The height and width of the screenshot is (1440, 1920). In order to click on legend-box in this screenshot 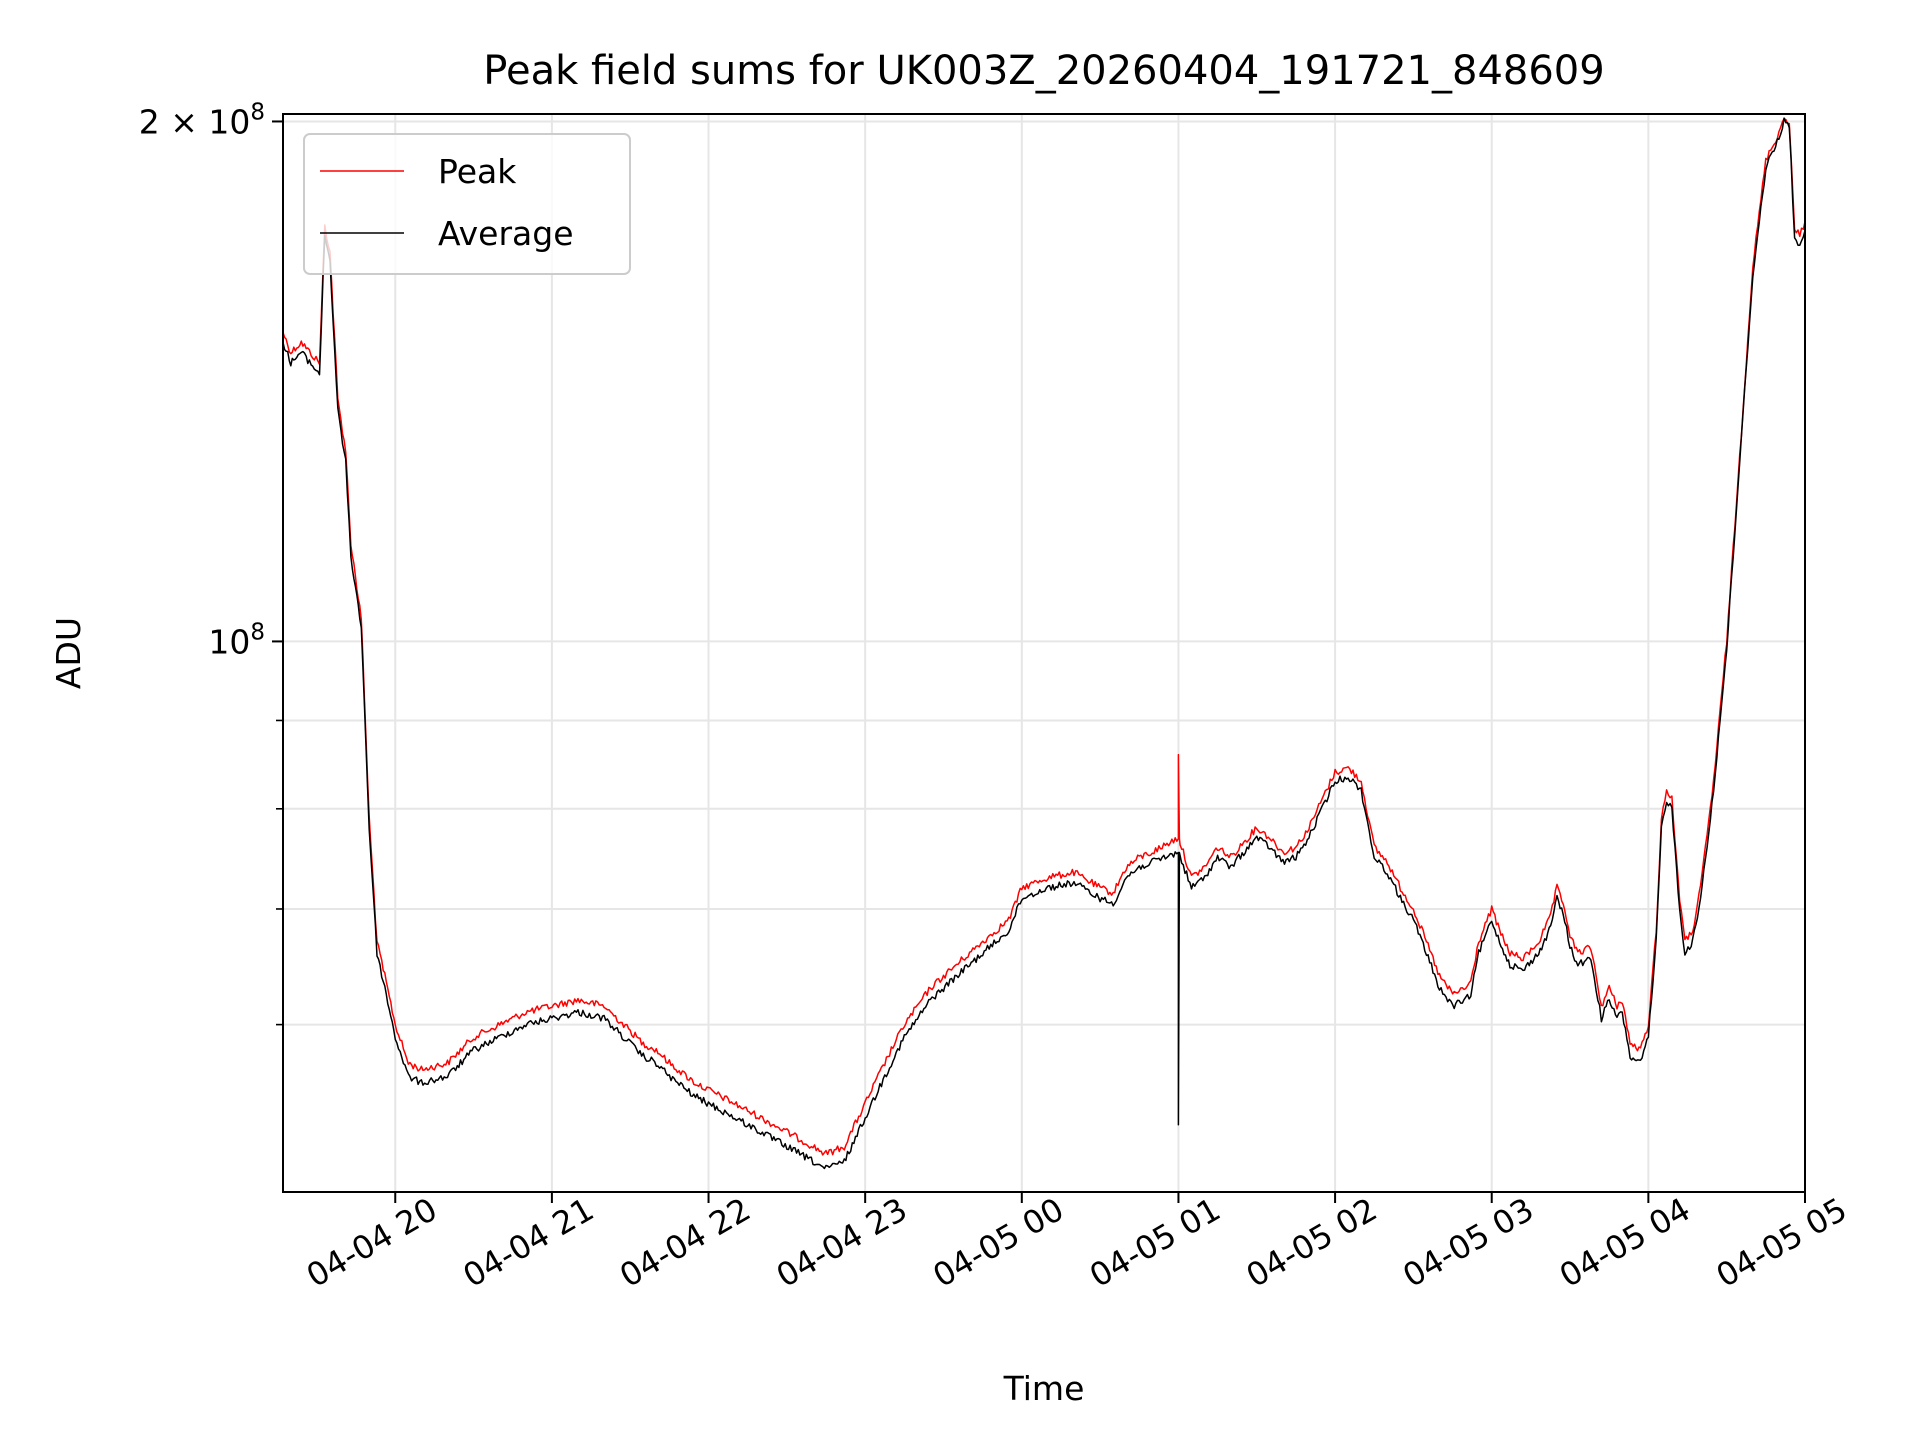, I will do `click(467, 204)`.